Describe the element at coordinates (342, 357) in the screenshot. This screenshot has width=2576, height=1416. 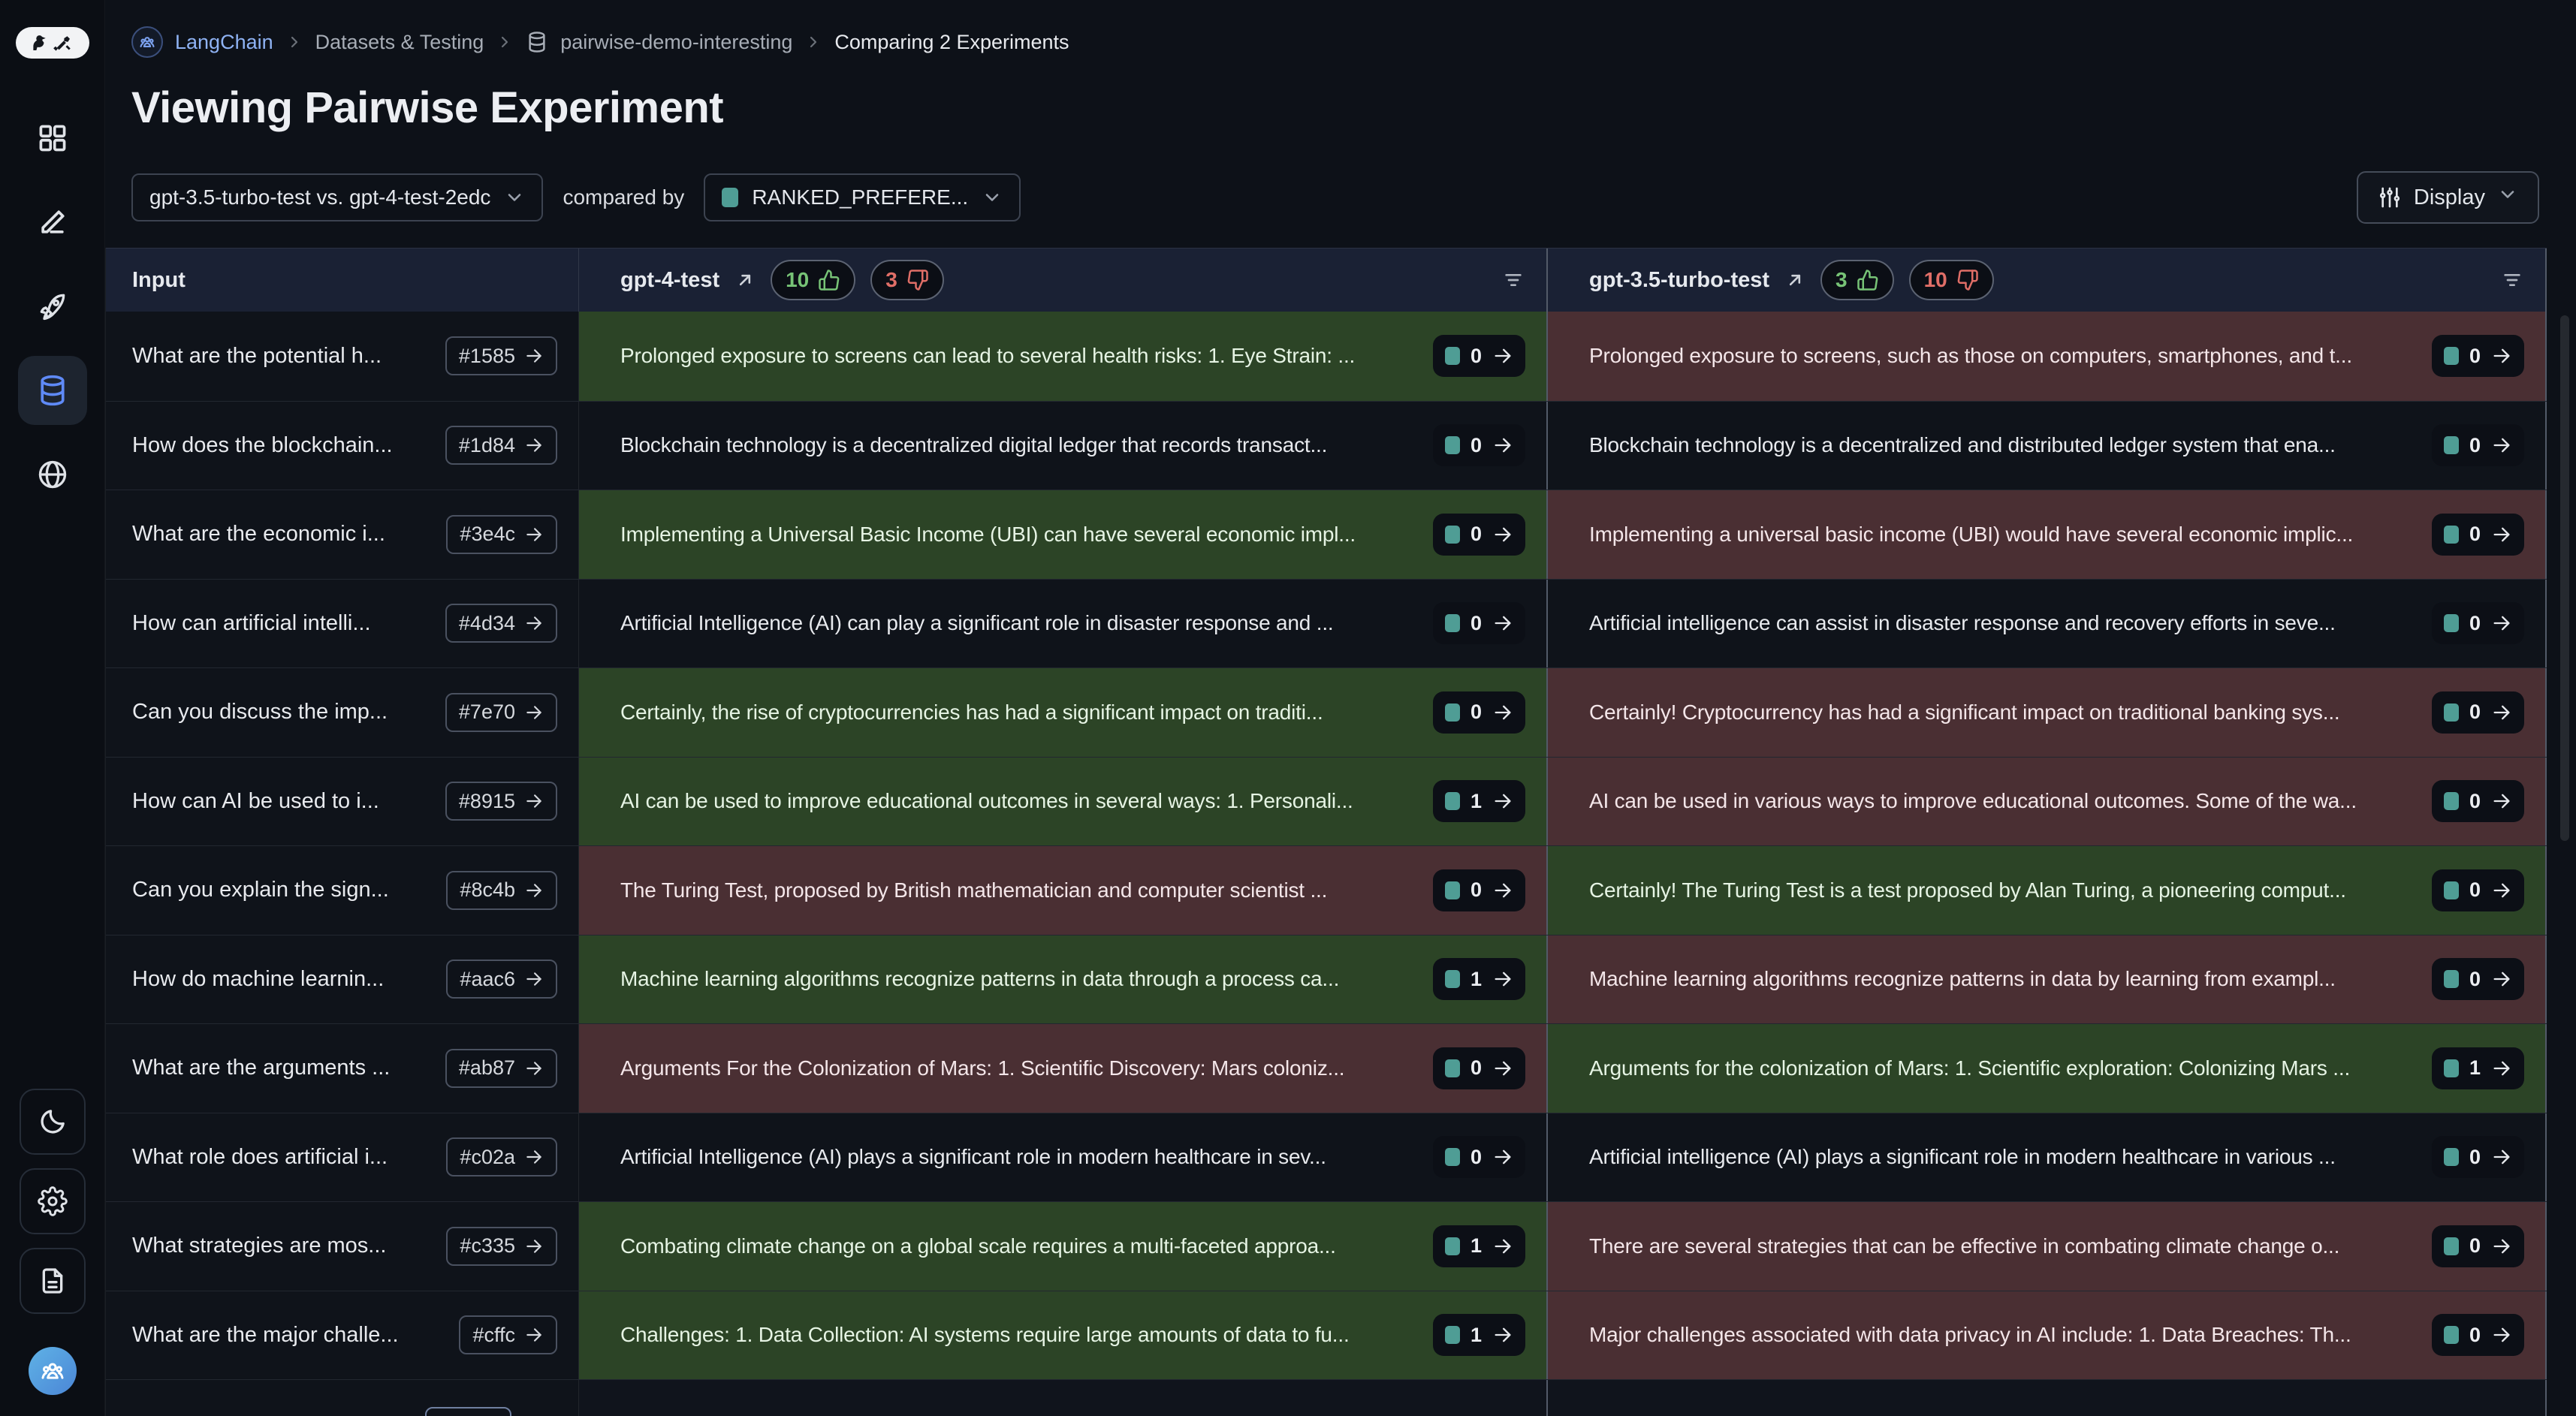
I see `input-cell: What are the potential h... #1585` at that location.